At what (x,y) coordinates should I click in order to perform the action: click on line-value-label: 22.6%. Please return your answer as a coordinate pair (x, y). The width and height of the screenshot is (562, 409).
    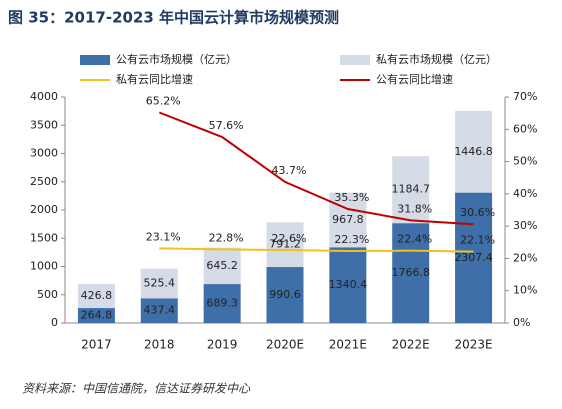
    Looking at the image, I should click on (289, 238).